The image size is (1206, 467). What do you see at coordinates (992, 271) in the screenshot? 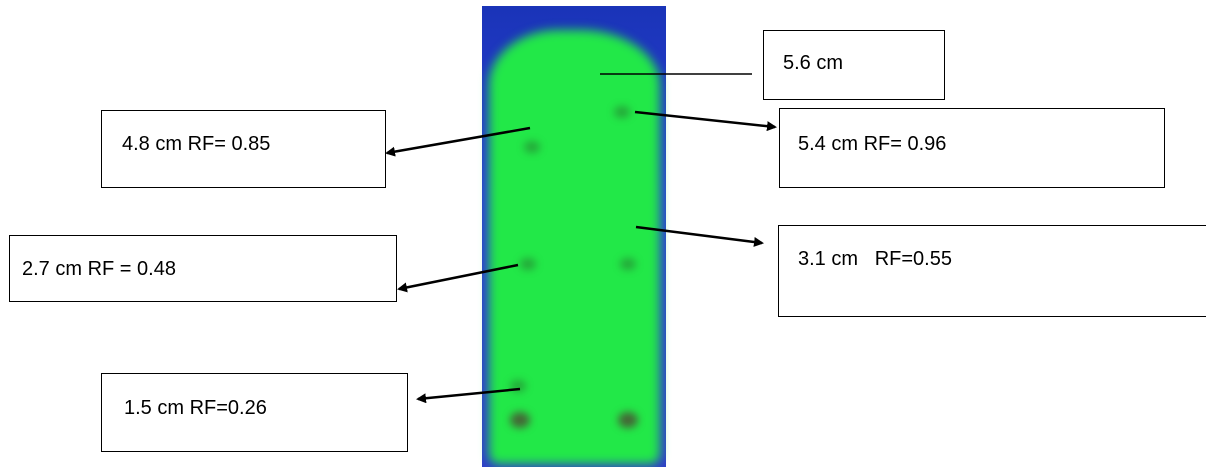
I see `label-spot-right-middle: 3.1 cm RF=0.55` at bounding box center [992, 271].